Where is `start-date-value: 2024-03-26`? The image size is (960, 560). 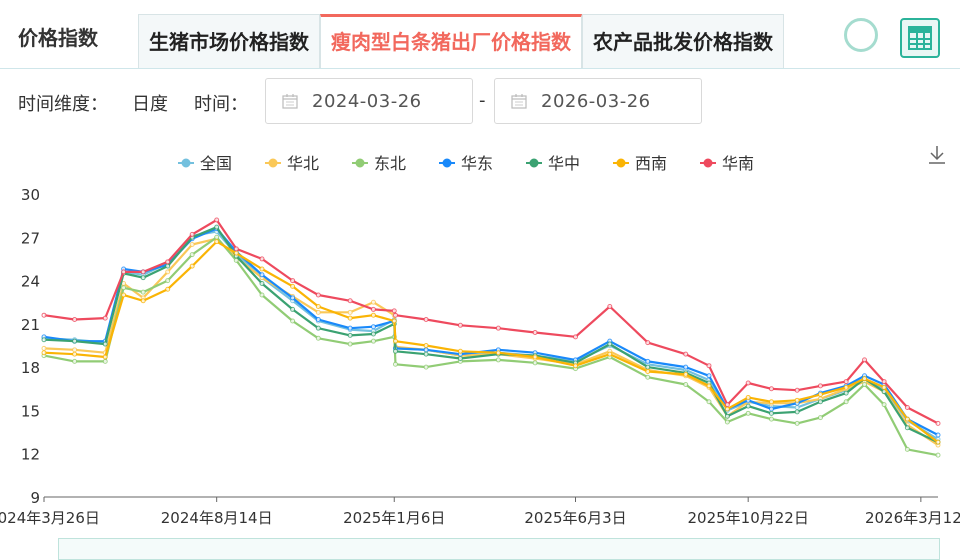 start-date-value: 2024-03-26 is located at coordinates (367, 101).